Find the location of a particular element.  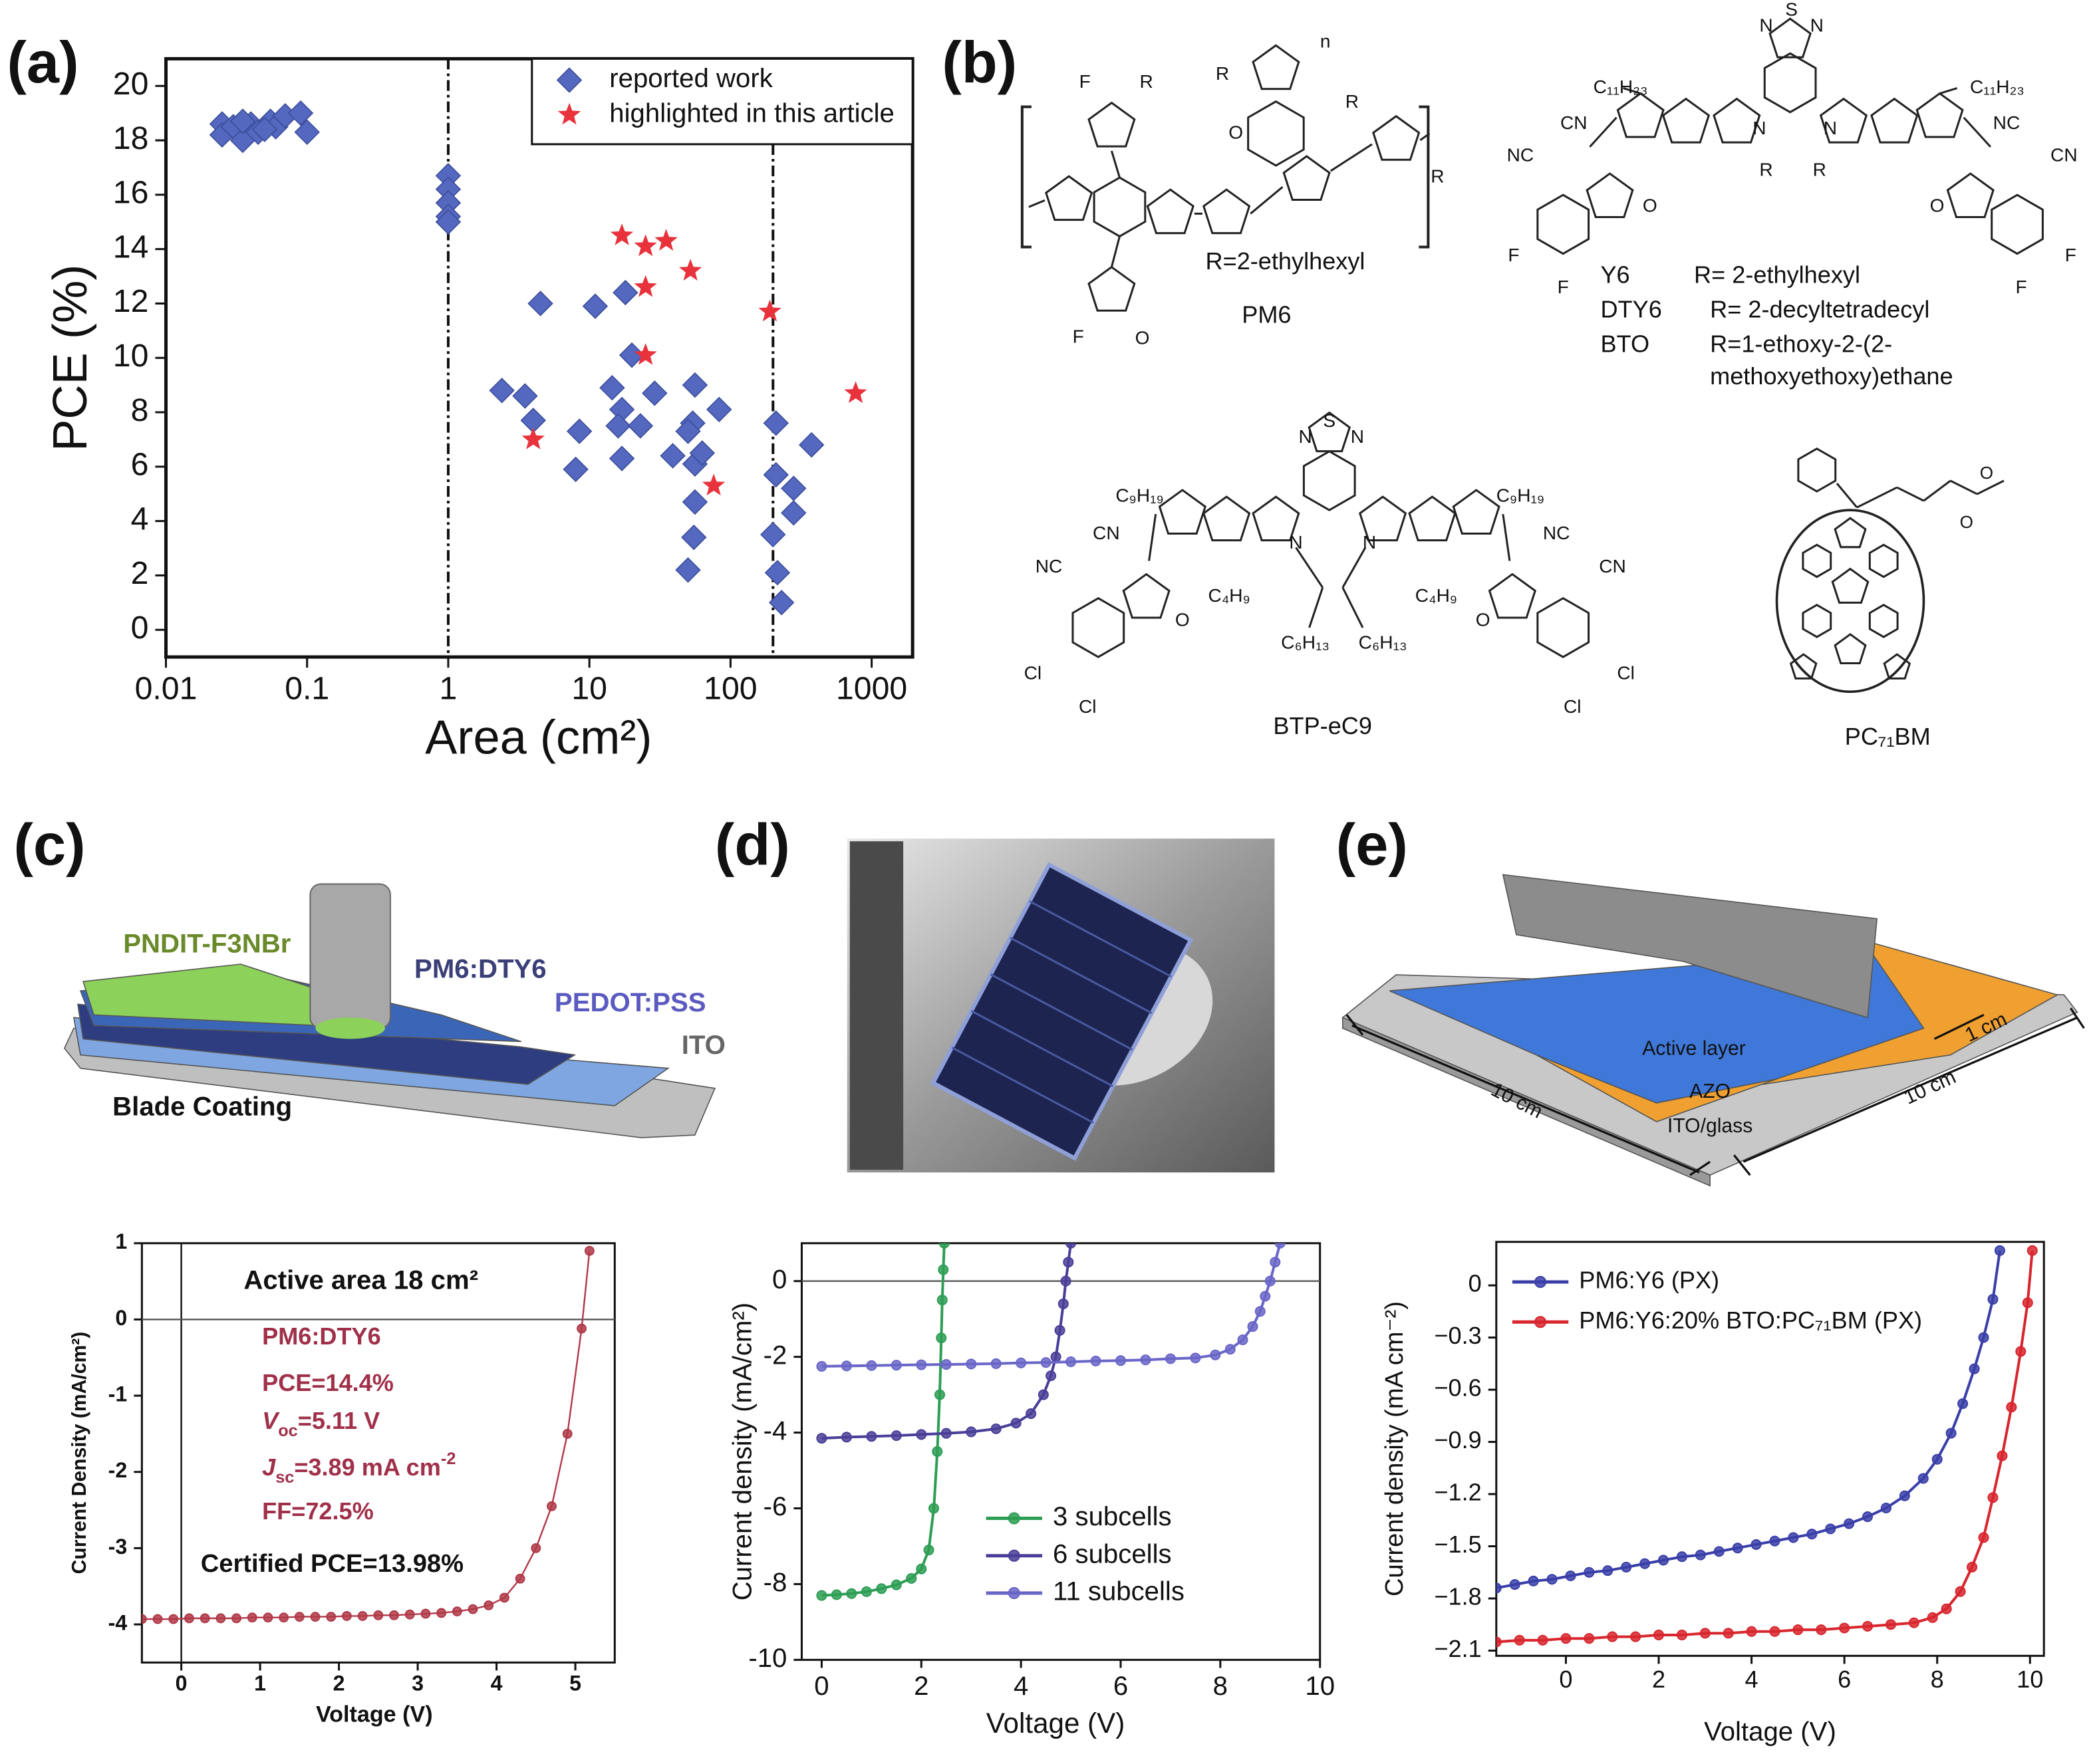

y-tick-label: -3 is located at coordinates (118, 1547).